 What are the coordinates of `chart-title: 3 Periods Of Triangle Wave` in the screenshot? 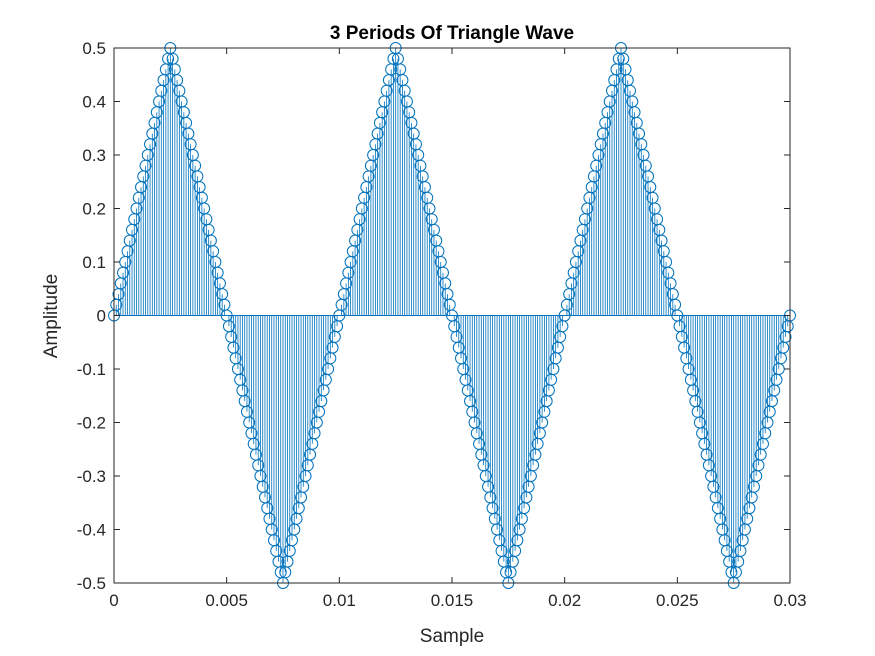 It's located at (452, 33).